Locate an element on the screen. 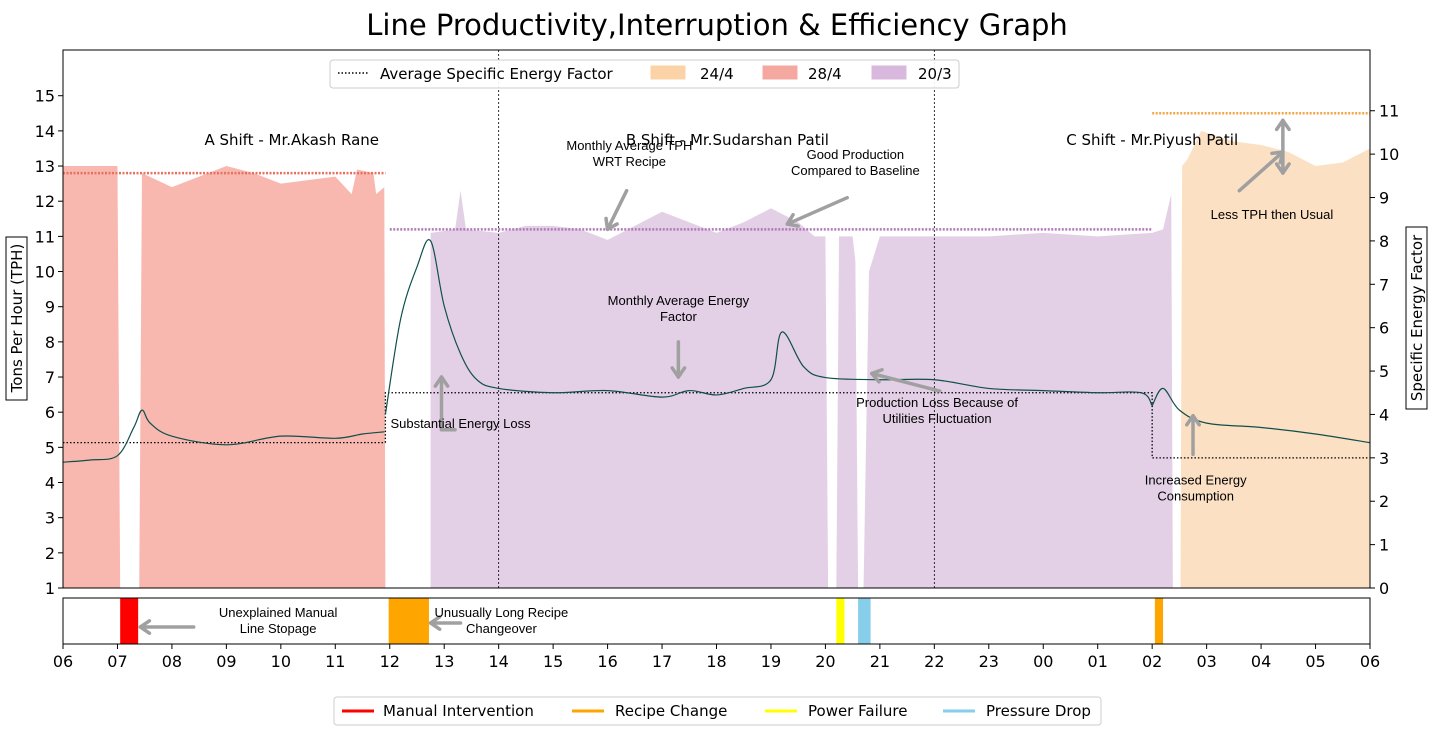 Image resolution: width=1435 pixels, height=736 pixels. x-tick-label: 19 is located at coordinates (771, 661).